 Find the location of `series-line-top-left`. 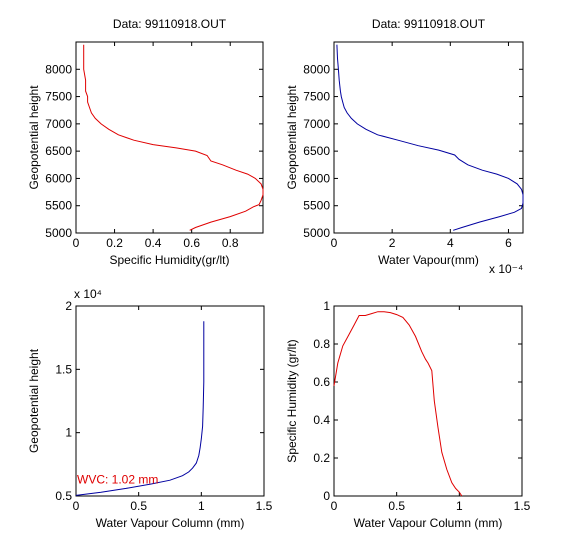

series-line-top-left is located at coordinates (173, 137).